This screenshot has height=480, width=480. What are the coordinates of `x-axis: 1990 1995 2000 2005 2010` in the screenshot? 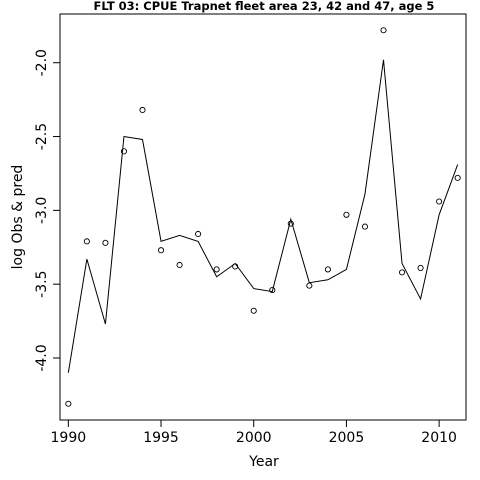 It's located at (254, 433).